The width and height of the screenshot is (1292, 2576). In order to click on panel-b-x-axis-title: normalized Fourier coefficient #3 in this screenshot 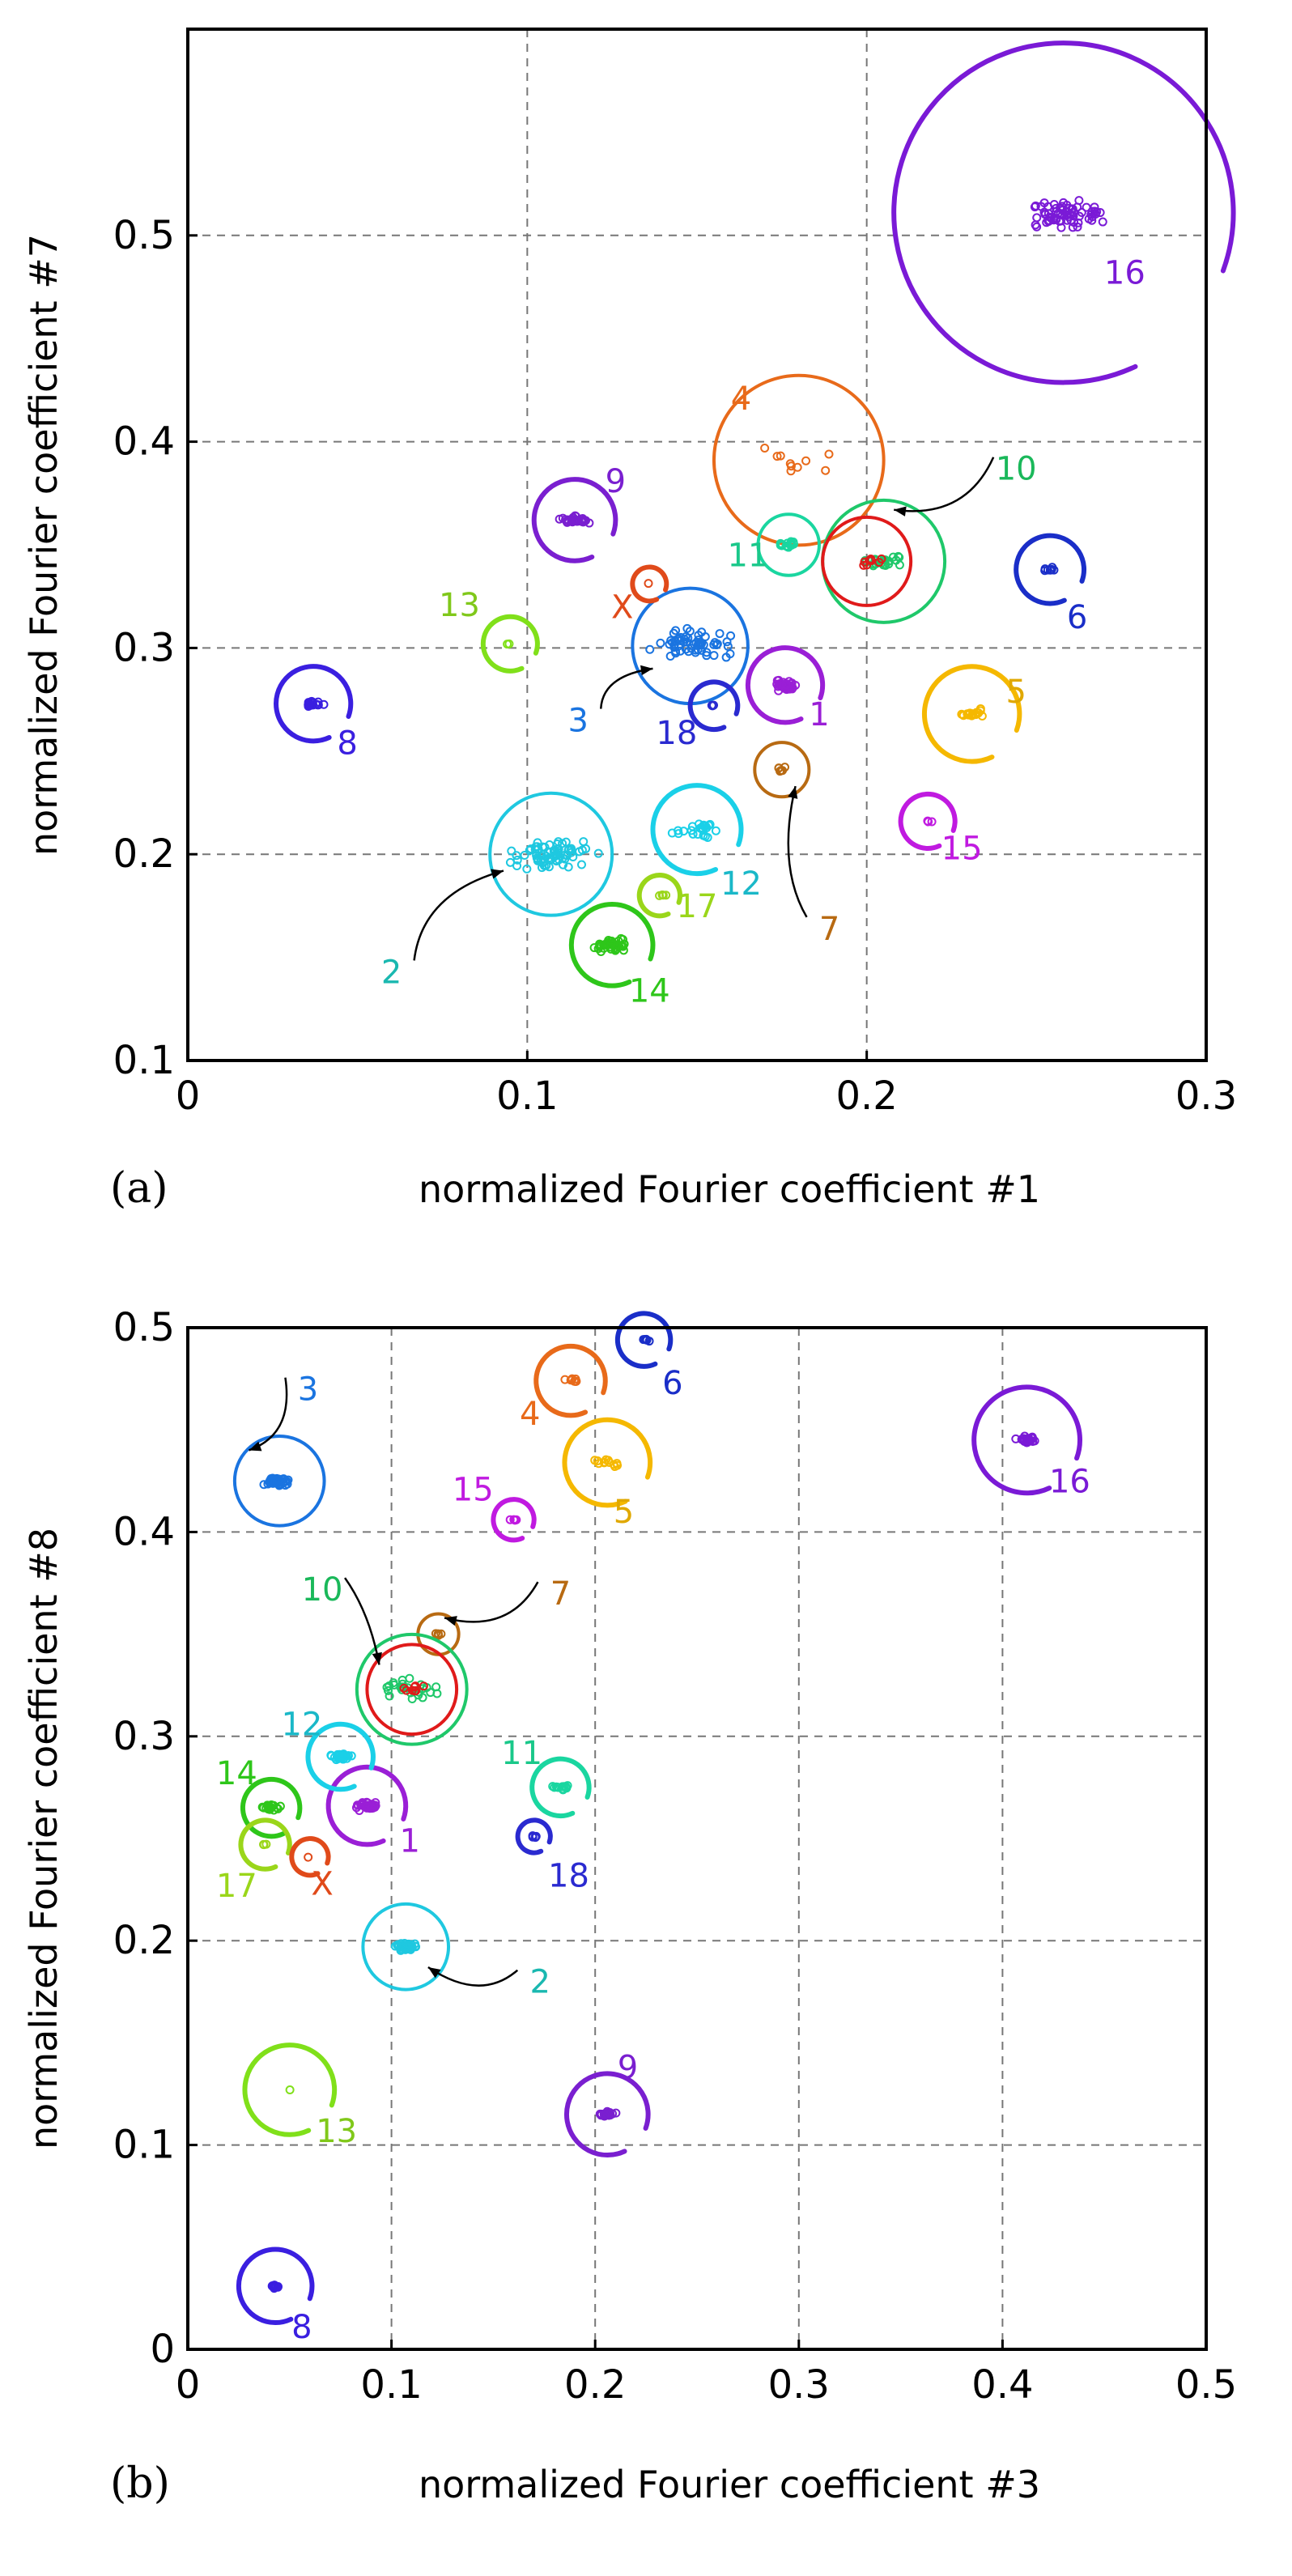, I will do `click(730, 2485)`.